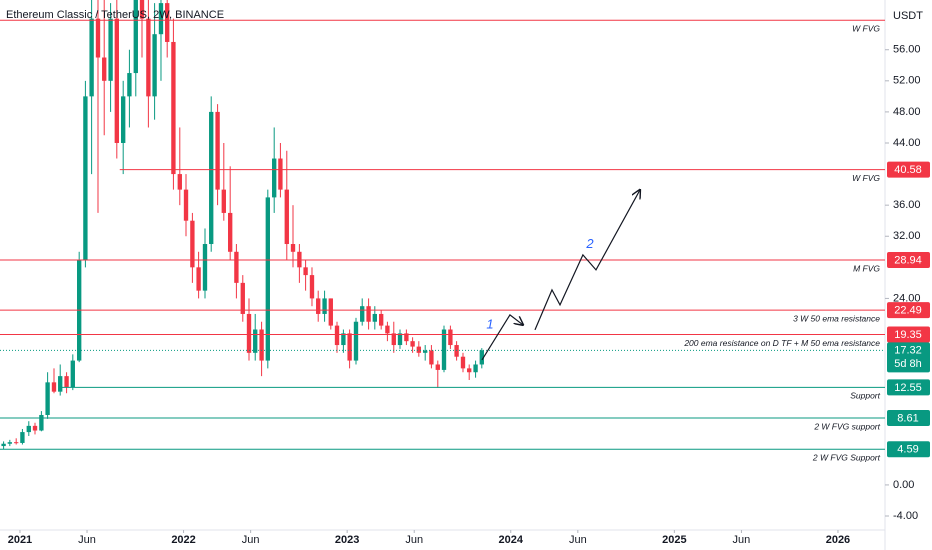 The width and height of the screenshot is (932, 550). What do you see at coordinates (865, 396) in the screenshot?
I see `level-label: Support` at bounding box center [865, 396].